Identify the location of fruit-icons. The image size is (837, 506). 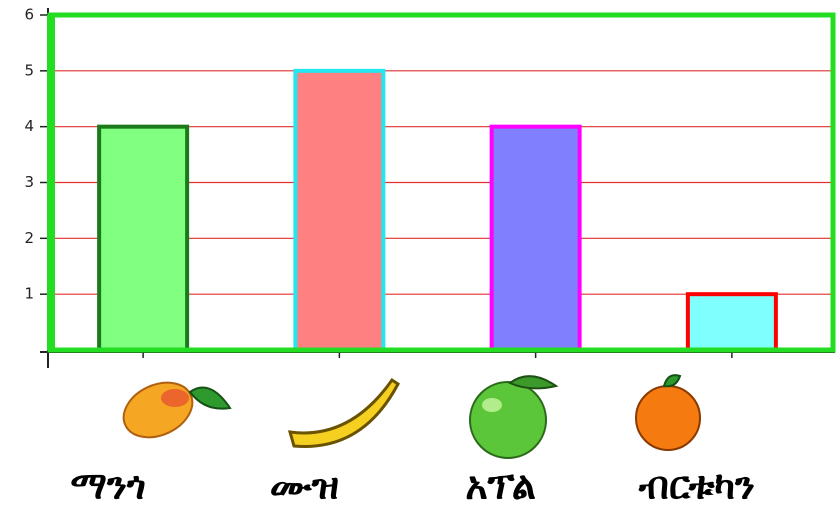
(411, 416).